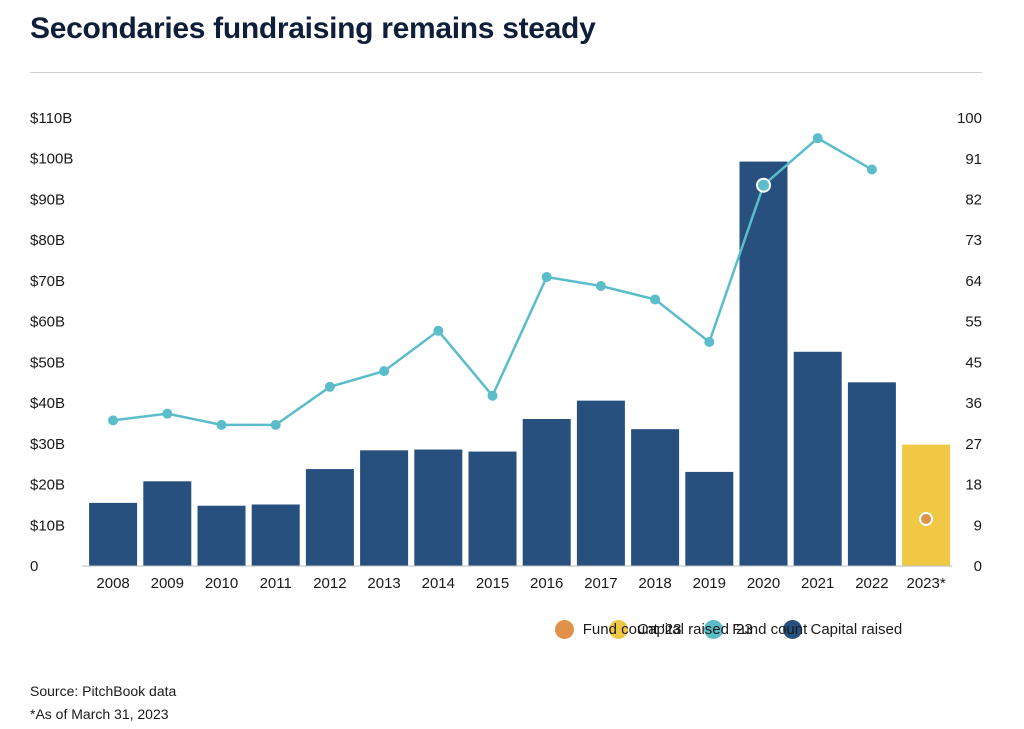 The height and width of the screenshot is (729, 1024). What do you see at coordinates (969, 342) in the screenshot?
I see `right-axis: 0 9 18 27 36 45 55 64 73 82 91 100` at bounding box center [969, 342].